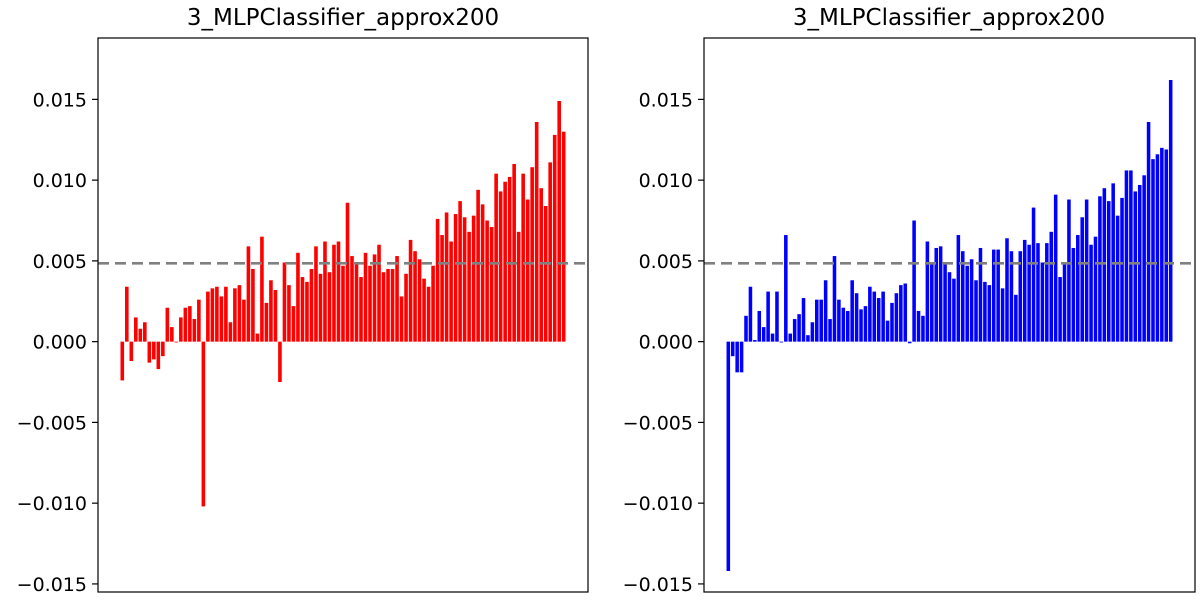 The image size is (1200, 600). What do you see at coordinates (52, 585) in the screenshot?
I see `left-y-tick-label-0: −0.015` at bounding box center [52, 585].